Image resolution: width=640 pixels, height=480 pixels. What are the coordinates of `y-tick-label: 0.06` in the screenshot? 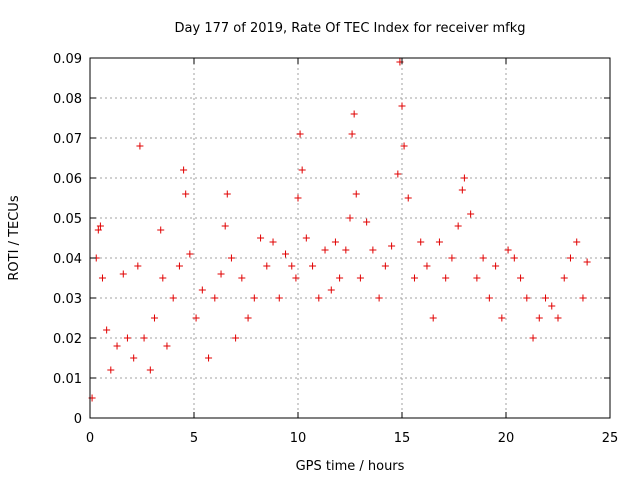 It's located at (67, 179).